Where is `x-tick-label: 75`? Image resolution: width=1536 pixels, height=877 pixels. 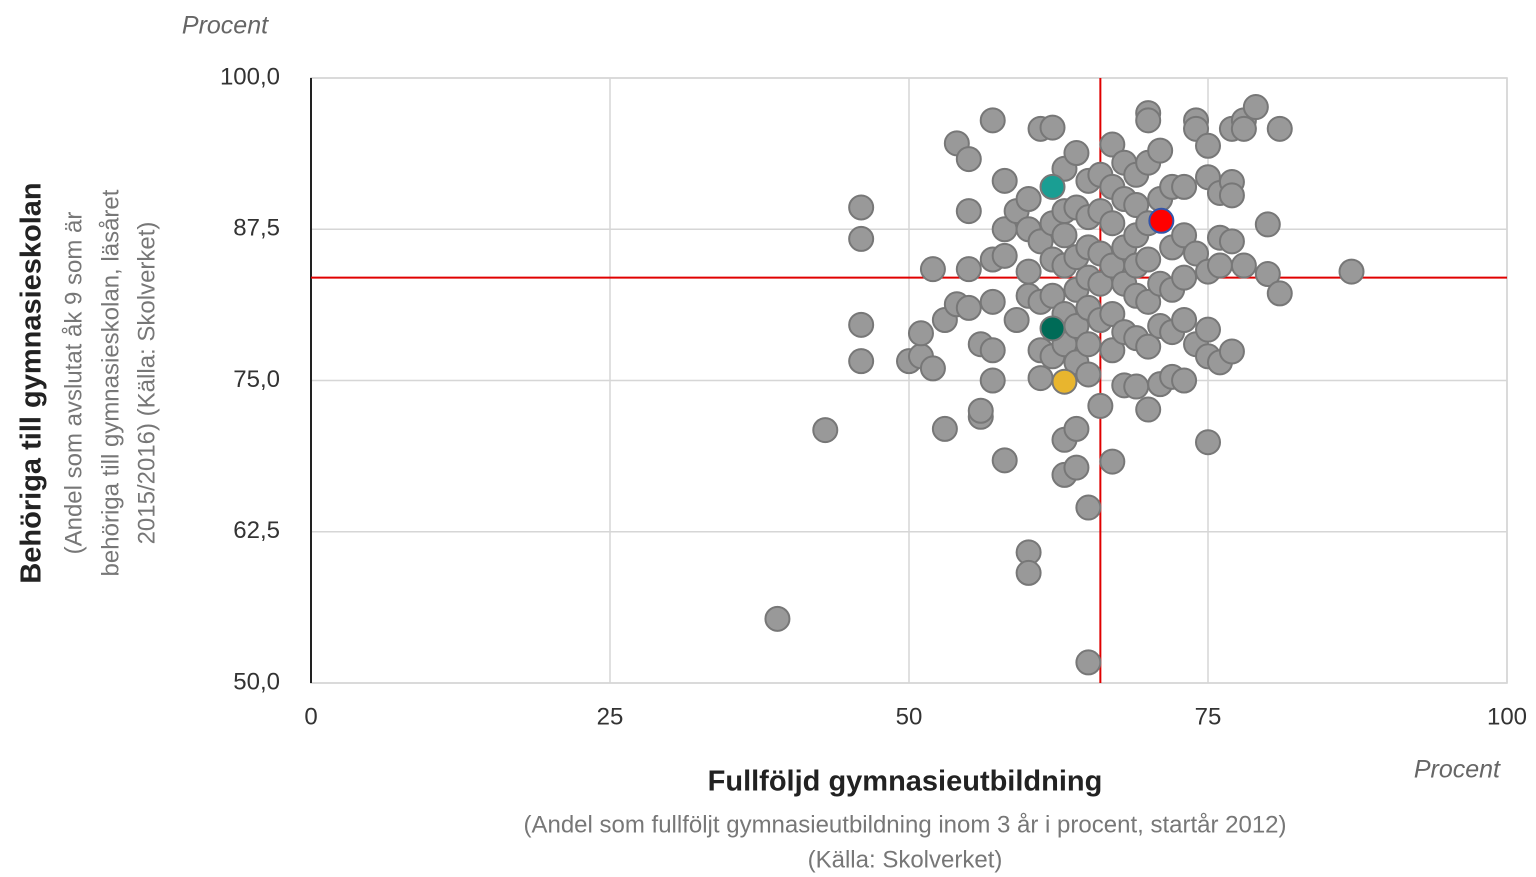
x-tick-label: 75 is located at coordinates (1208, 716).